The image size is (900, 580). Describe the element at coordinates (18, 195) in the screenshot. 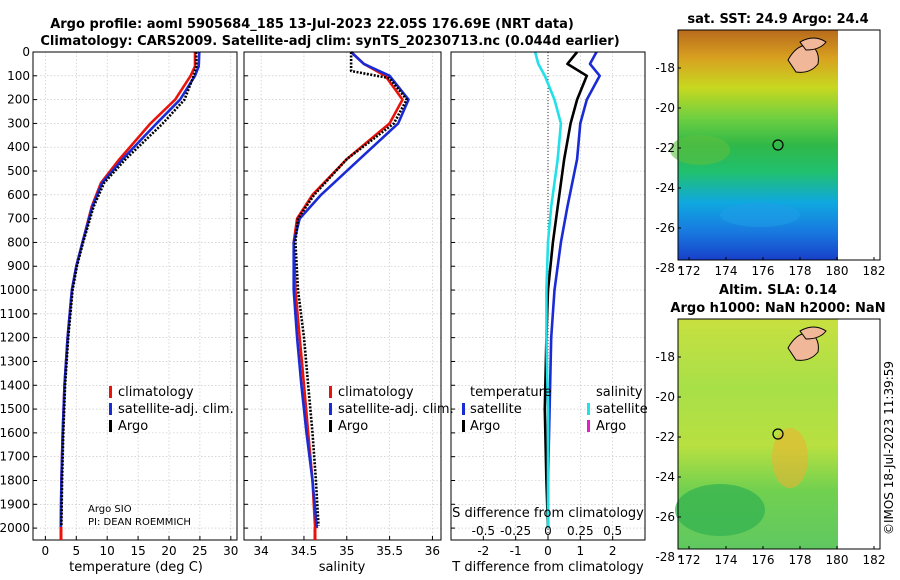

I see `y-tick-label: 600` at that location.